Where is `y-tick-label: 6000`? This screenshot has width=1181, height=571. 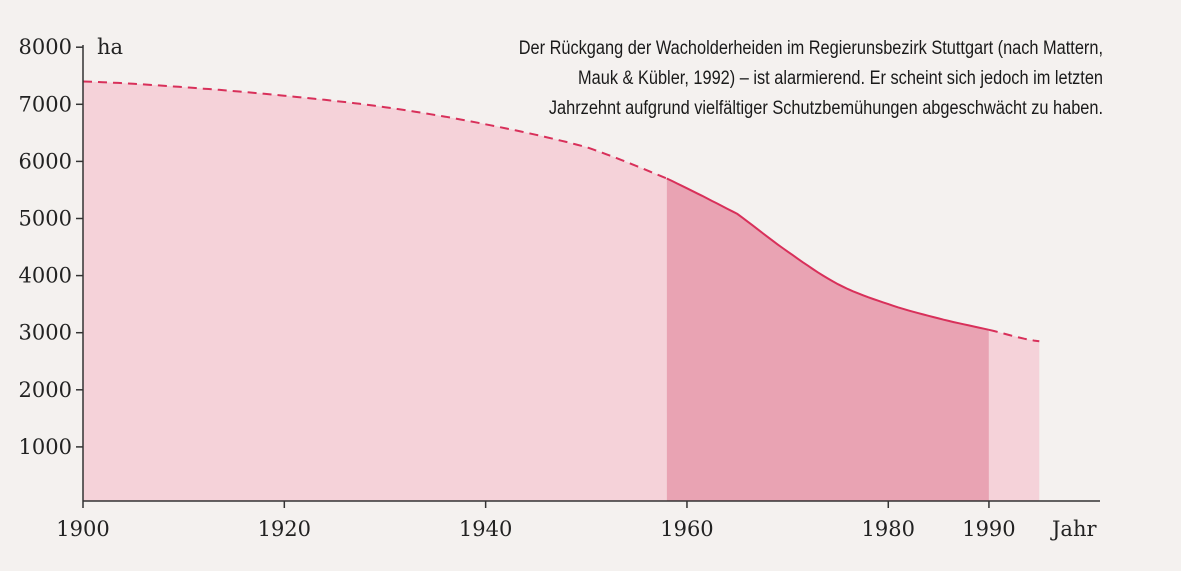
y-tick-label: 6000 is located at coordinates (45, 161).